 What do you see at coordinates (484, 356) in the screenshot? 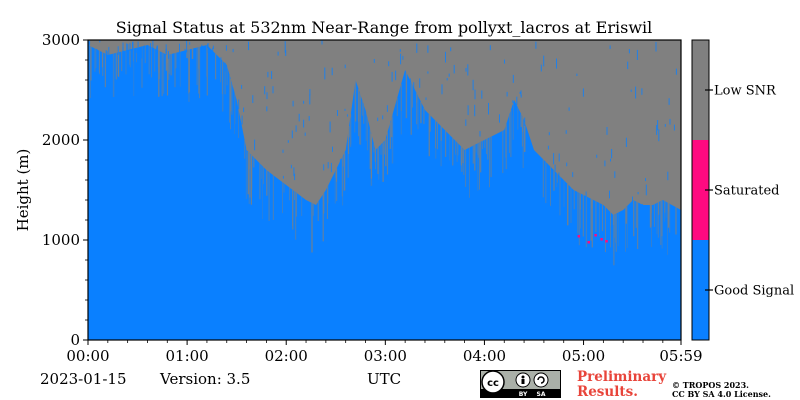
I see `x-tick-label: 04:00` at bounding box center [484, 356].